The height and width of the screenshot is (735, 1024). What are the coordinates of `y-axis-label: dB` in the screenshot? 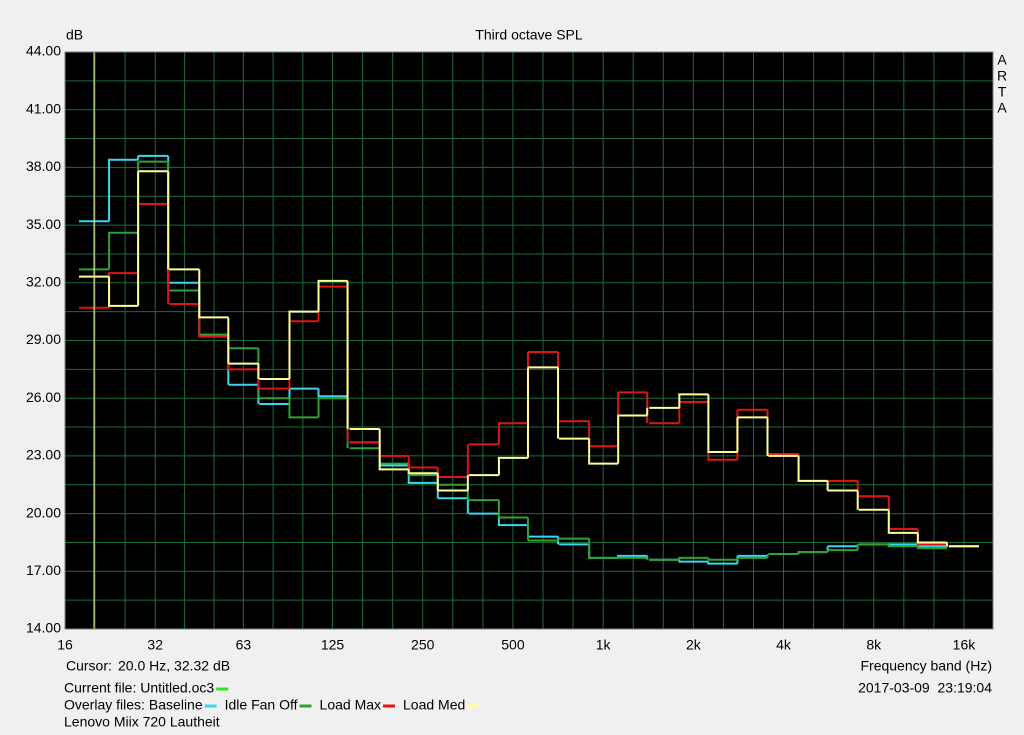 It's located at (74, 35).